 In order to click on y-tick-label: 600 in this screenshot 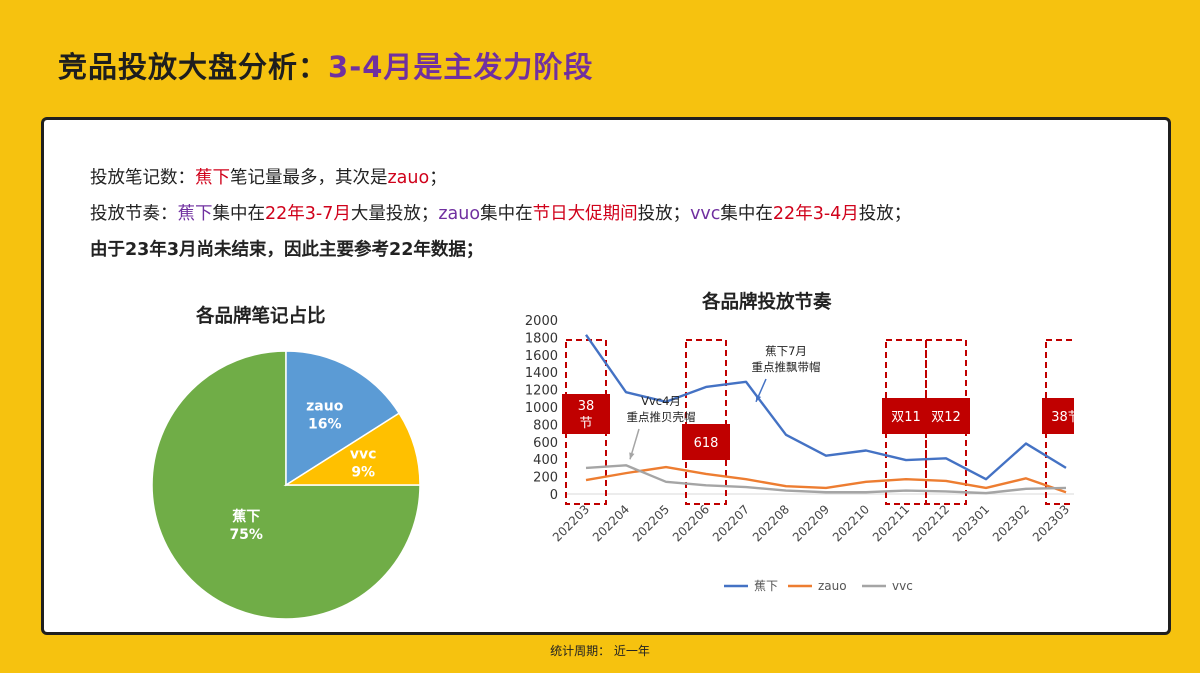, I will do `click(545, 443)`.